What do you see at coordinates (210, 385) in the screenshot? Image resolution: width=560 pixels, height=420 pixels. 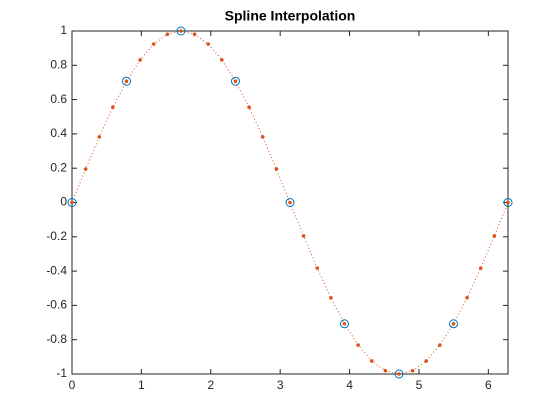 I see `x-tick-label: 2` at bounding box center [210, 385].